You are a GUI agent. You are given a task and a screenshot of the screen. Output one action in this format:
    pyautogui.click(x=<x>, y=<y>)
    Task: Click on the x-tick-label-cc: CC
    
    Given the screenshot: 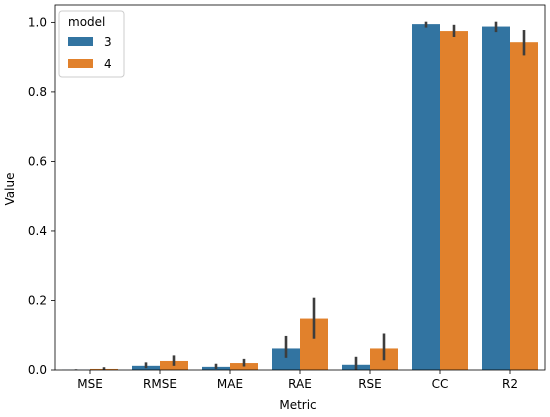 What is the action you would take?
    pyautogui.click(x=440, y=384)
    